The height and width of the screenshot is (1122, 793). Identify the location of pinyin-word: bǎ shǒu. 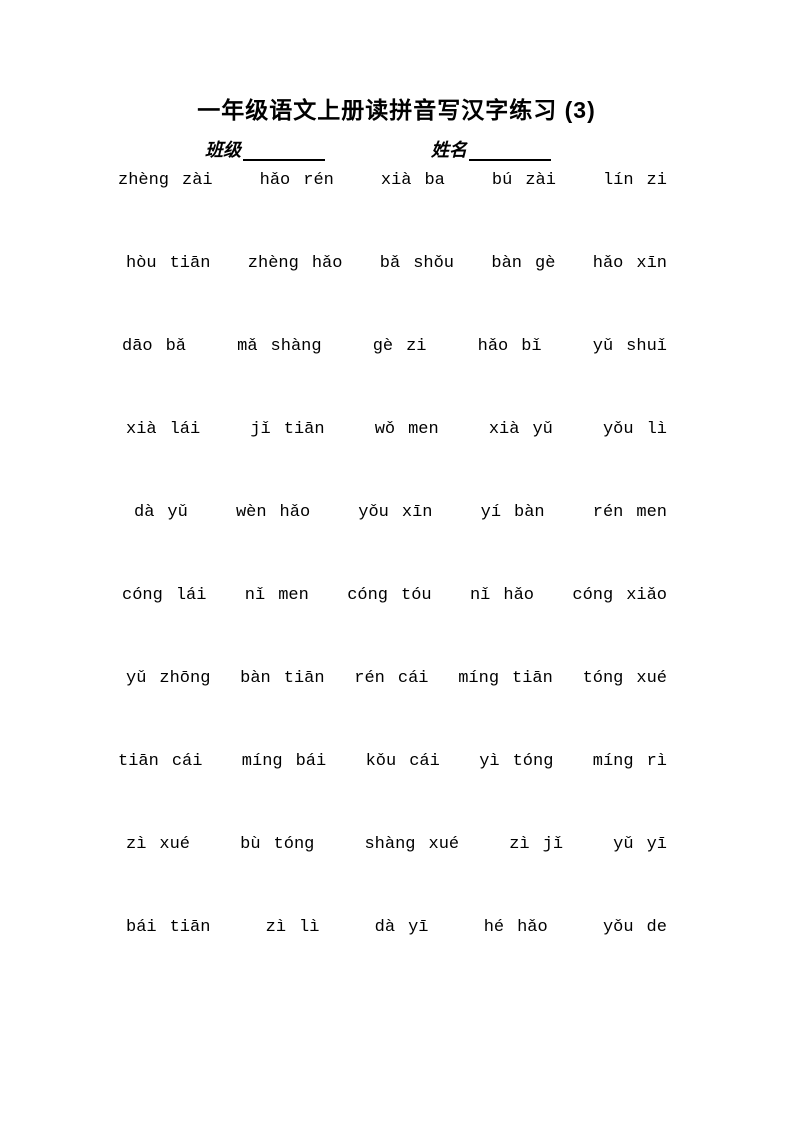
(417, 264).